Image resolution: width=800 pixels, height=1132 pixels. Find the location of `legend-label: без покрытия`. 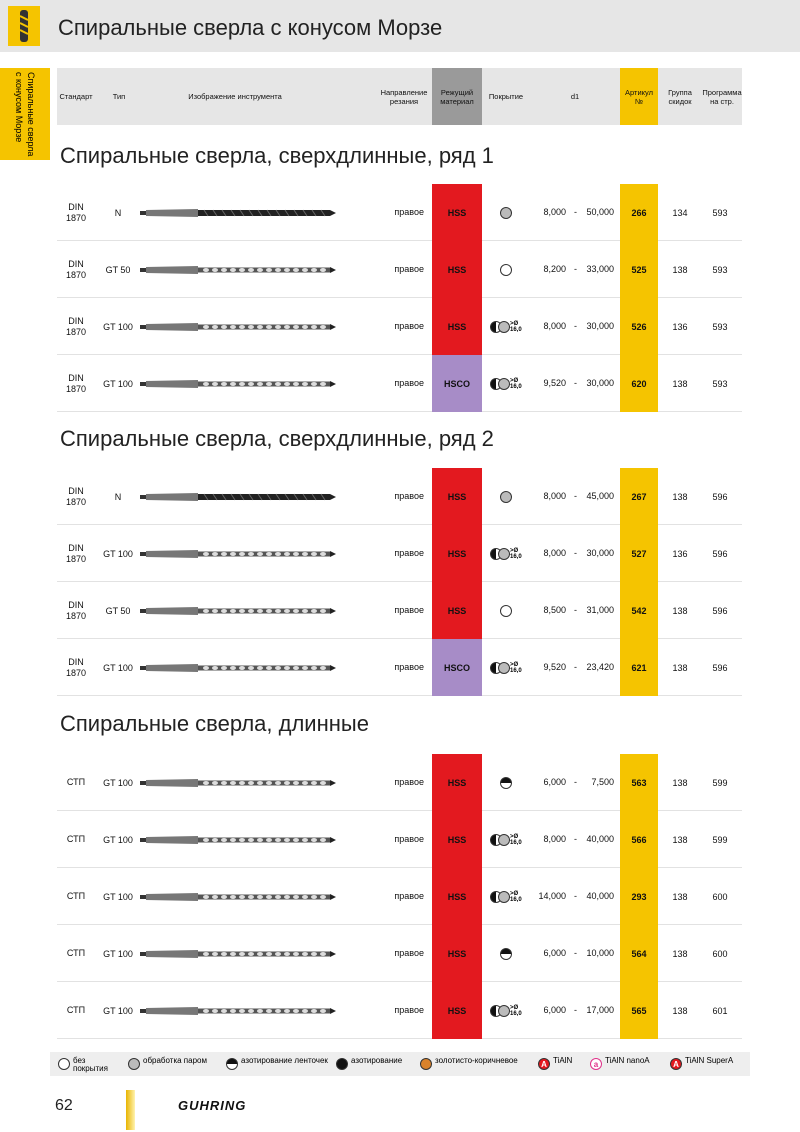

legend-label: без покрытия is located at coordinates (90, 1064).